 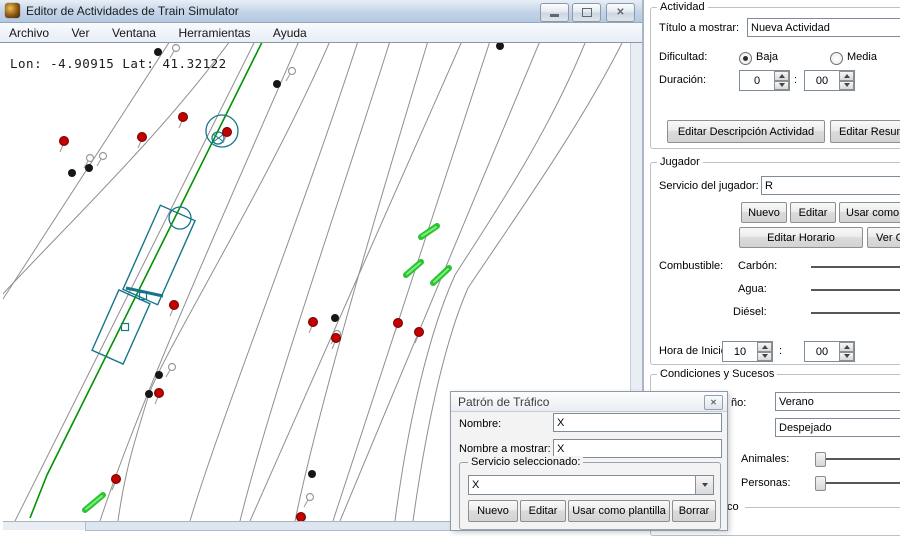 I want to click on dialog-editar-button: Editar, so click(x=543, y=511).